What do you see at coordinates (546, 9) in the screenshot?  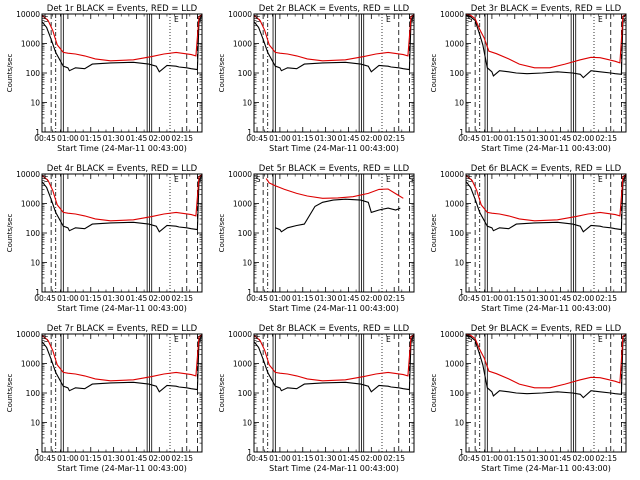 I see `panel-title: Det 3r BLACK = Events, RED = LLD` at bounding box center [546, 9].